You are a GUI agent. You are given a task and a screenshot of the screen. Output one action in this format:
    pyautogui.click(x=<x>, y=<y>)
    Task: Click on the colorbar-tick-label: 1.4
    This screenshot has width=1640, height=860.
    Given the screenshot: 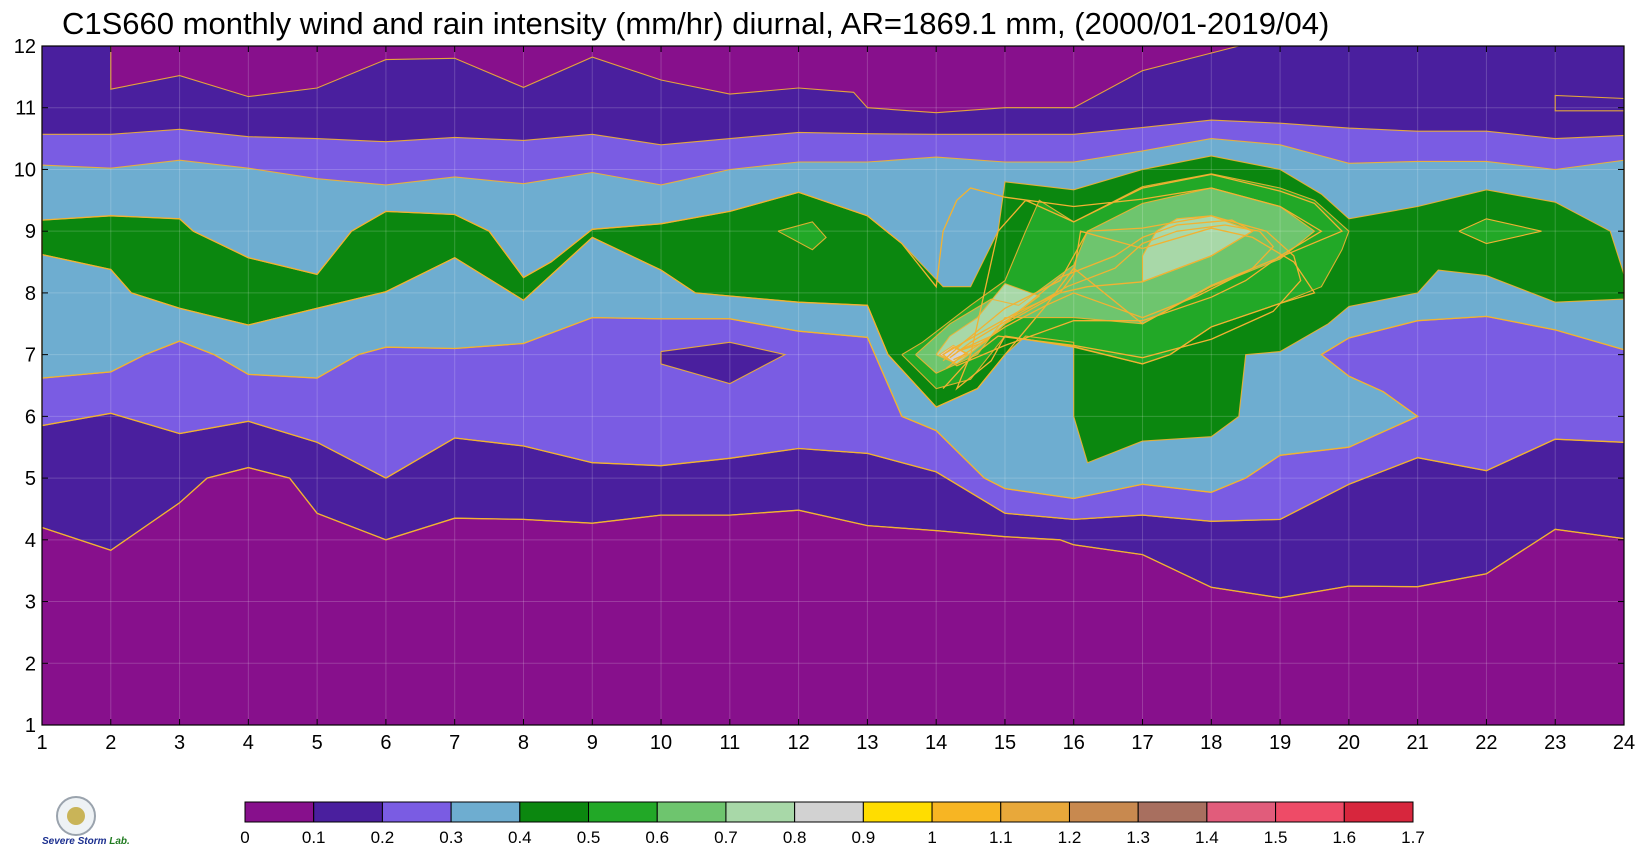 What is the action you would take?
    pyautogui.click(x=1207, y=837)
    